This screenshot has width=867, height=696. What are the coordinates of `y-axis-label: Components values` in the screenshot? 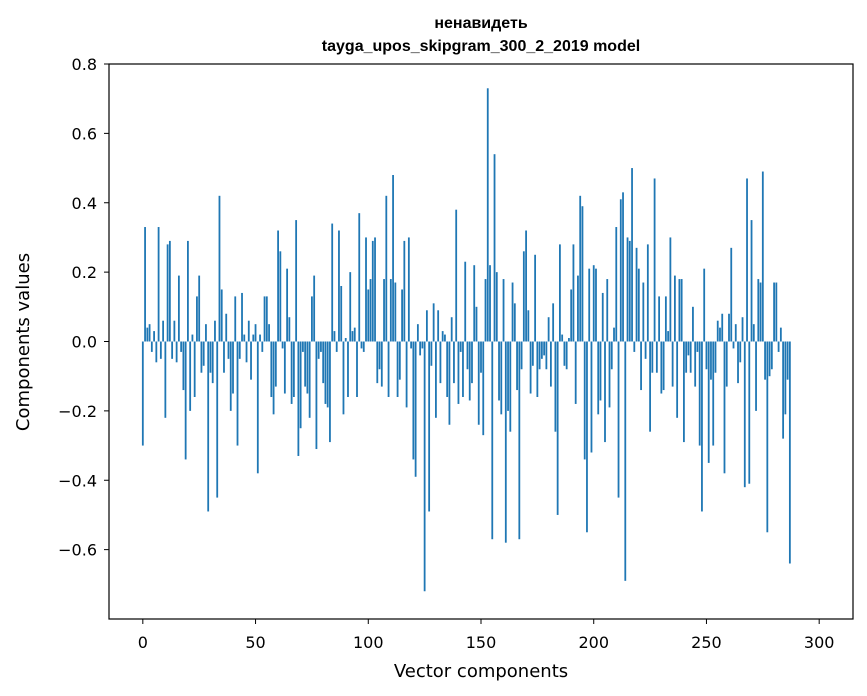 It's located at (23, 342).